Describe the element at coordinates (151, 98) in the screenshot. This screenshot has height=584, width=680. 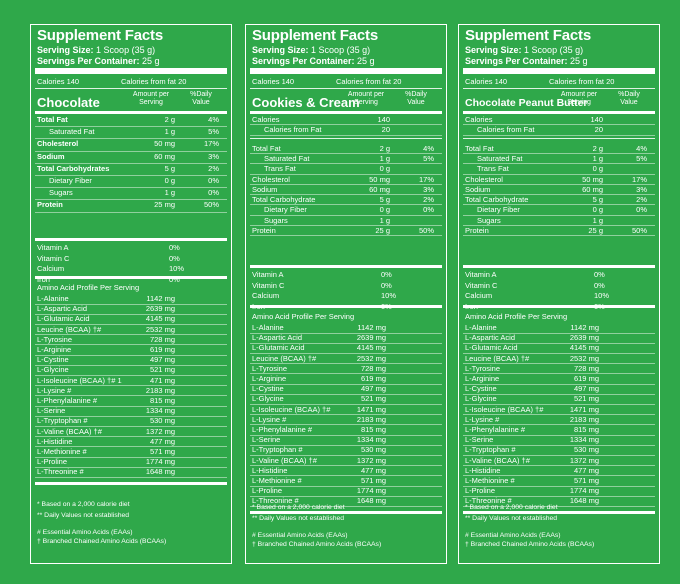
I see `amount-per-serving-header: Amount per Serving` at that location.